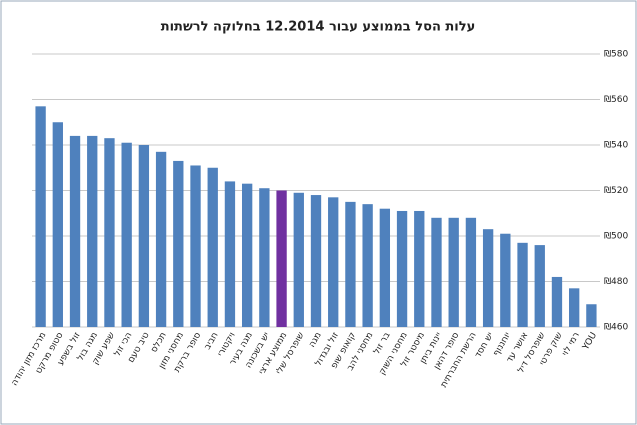 The height and width of the screenshot is (425, 637). Describe the element at coordinates (616, 146) in the screenshot. I see `y-tick-label: ₪540` at that location.